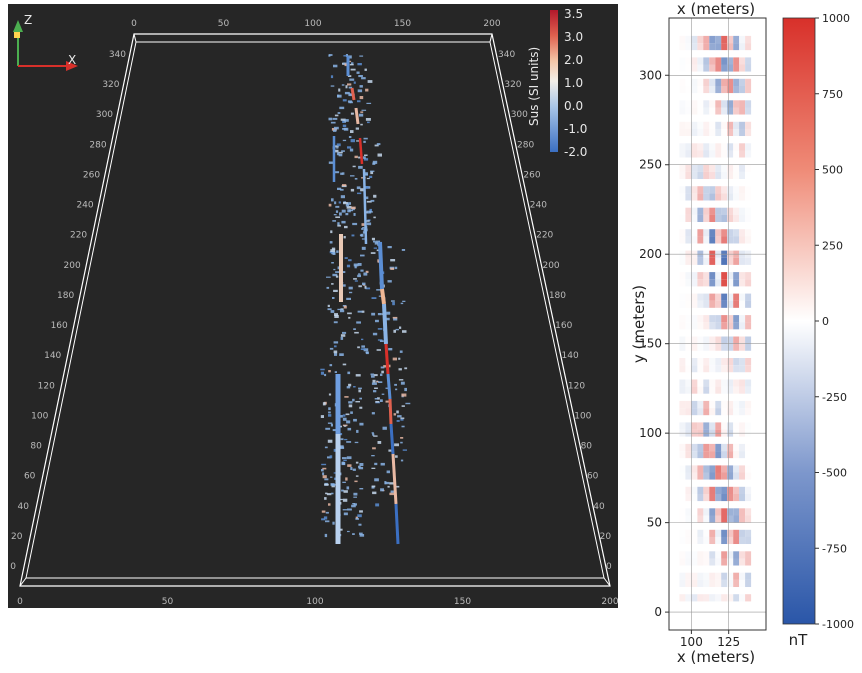  Describe the element at coordinates (650, 75) in the screenshot. I see `y-tick-label: 300` at that location.